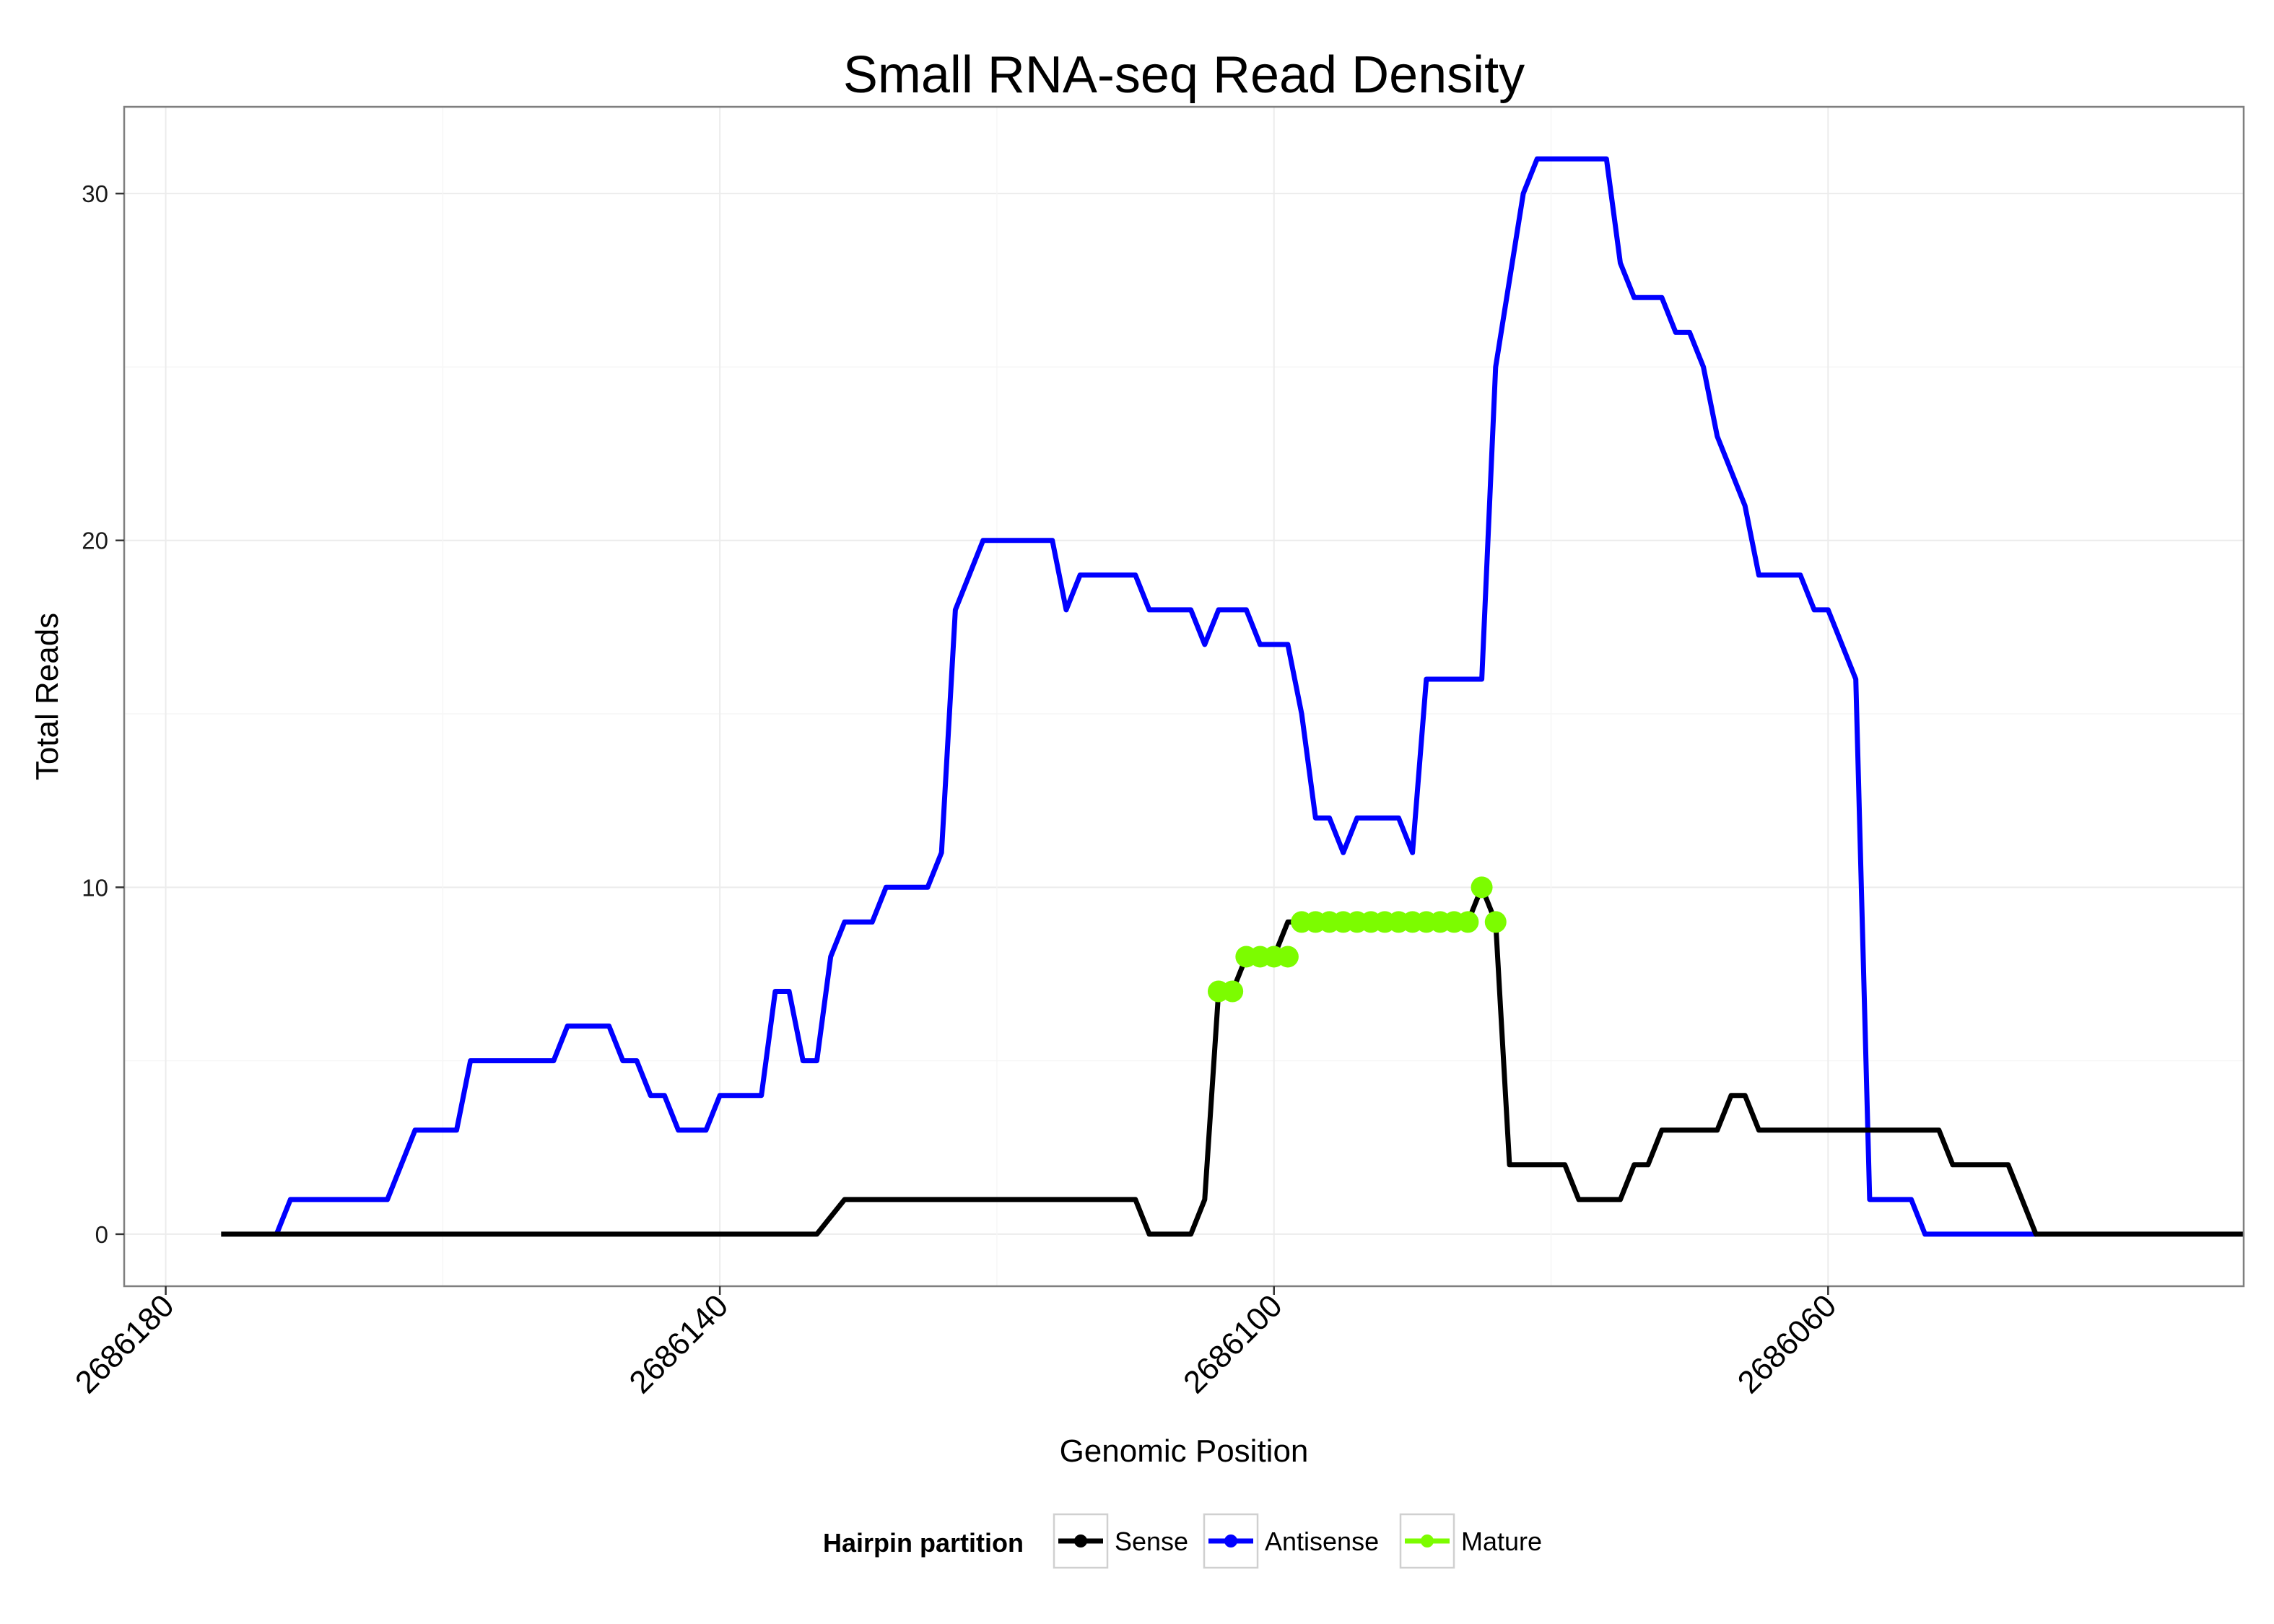  Describe the element at coordinates (95, 193) in the screenshot. I see `y-tick-label: 30` at that location.